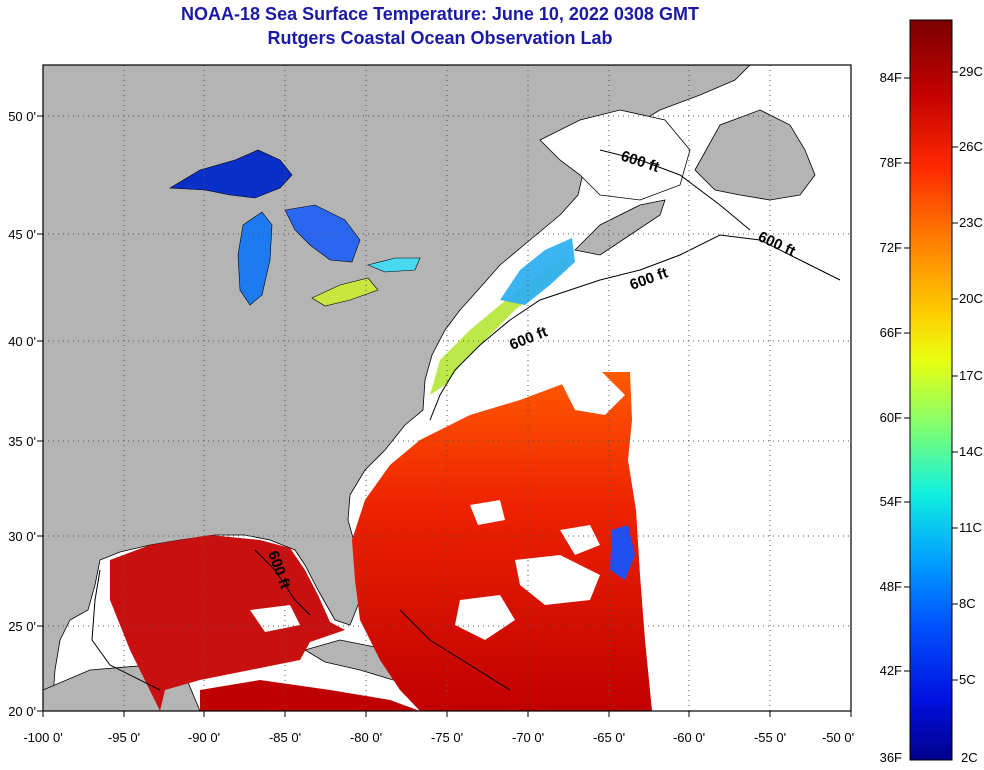 The image size is (984, 770). What do you see at coordinates (22, 626) in the screenshot?
I see `y-tick-label: 25 0'` at bounding box center [22, 626].